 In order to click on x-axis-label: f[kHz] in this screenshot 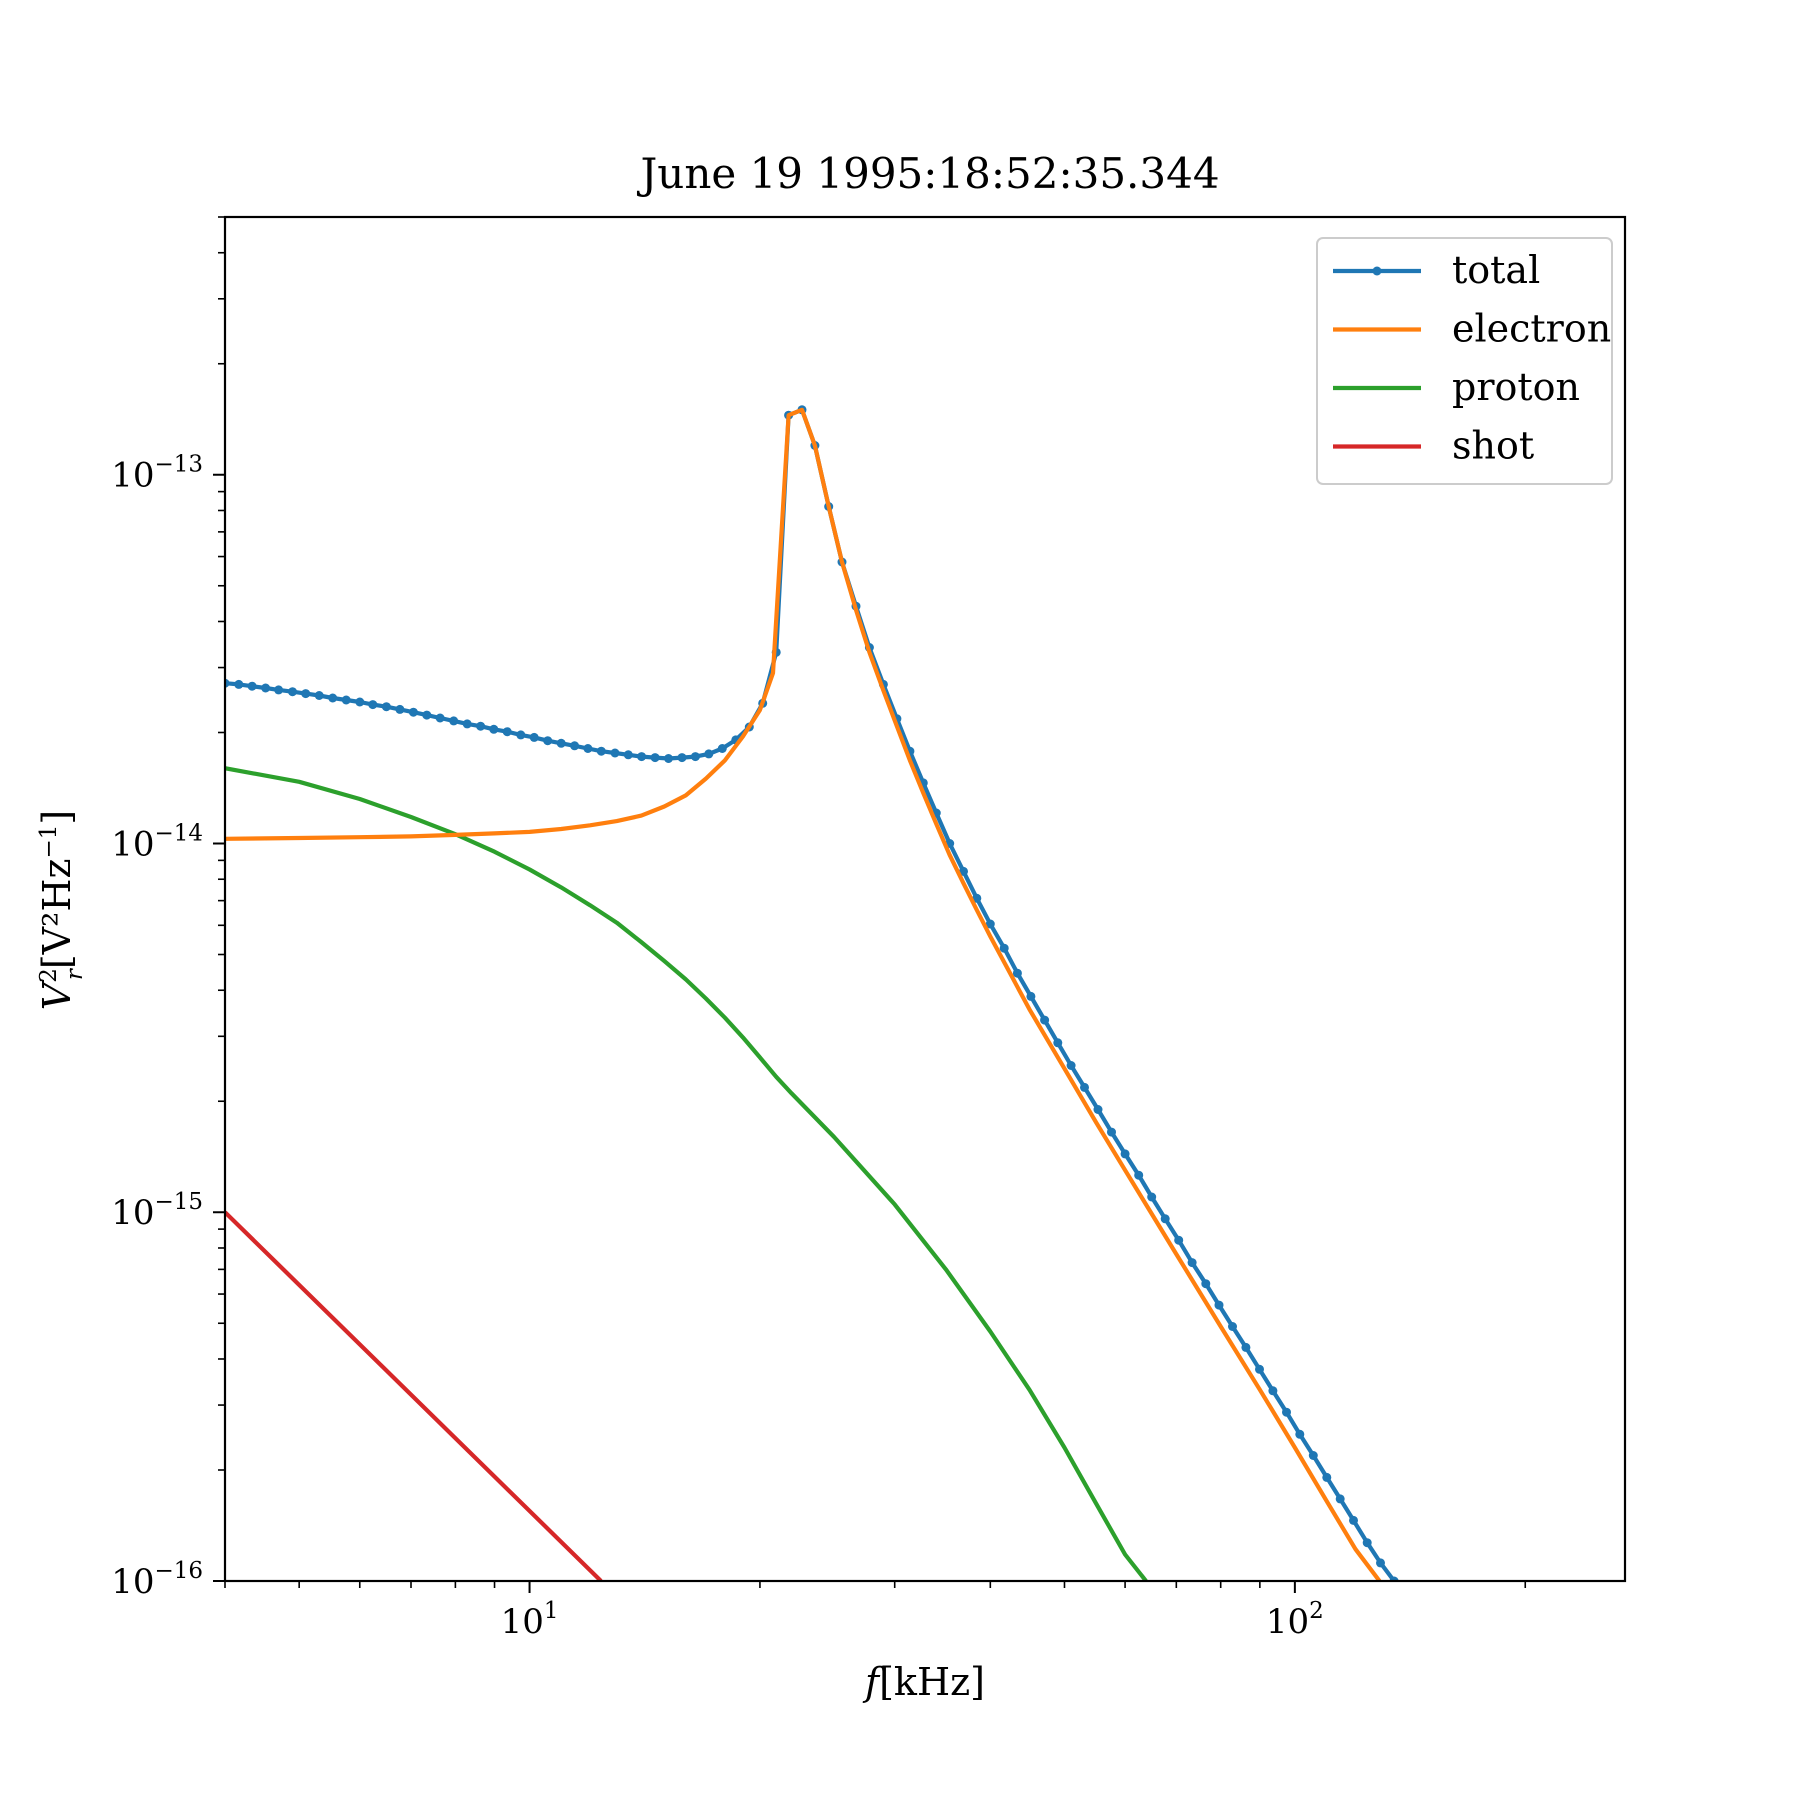, I will do `click(923, 1682)`.